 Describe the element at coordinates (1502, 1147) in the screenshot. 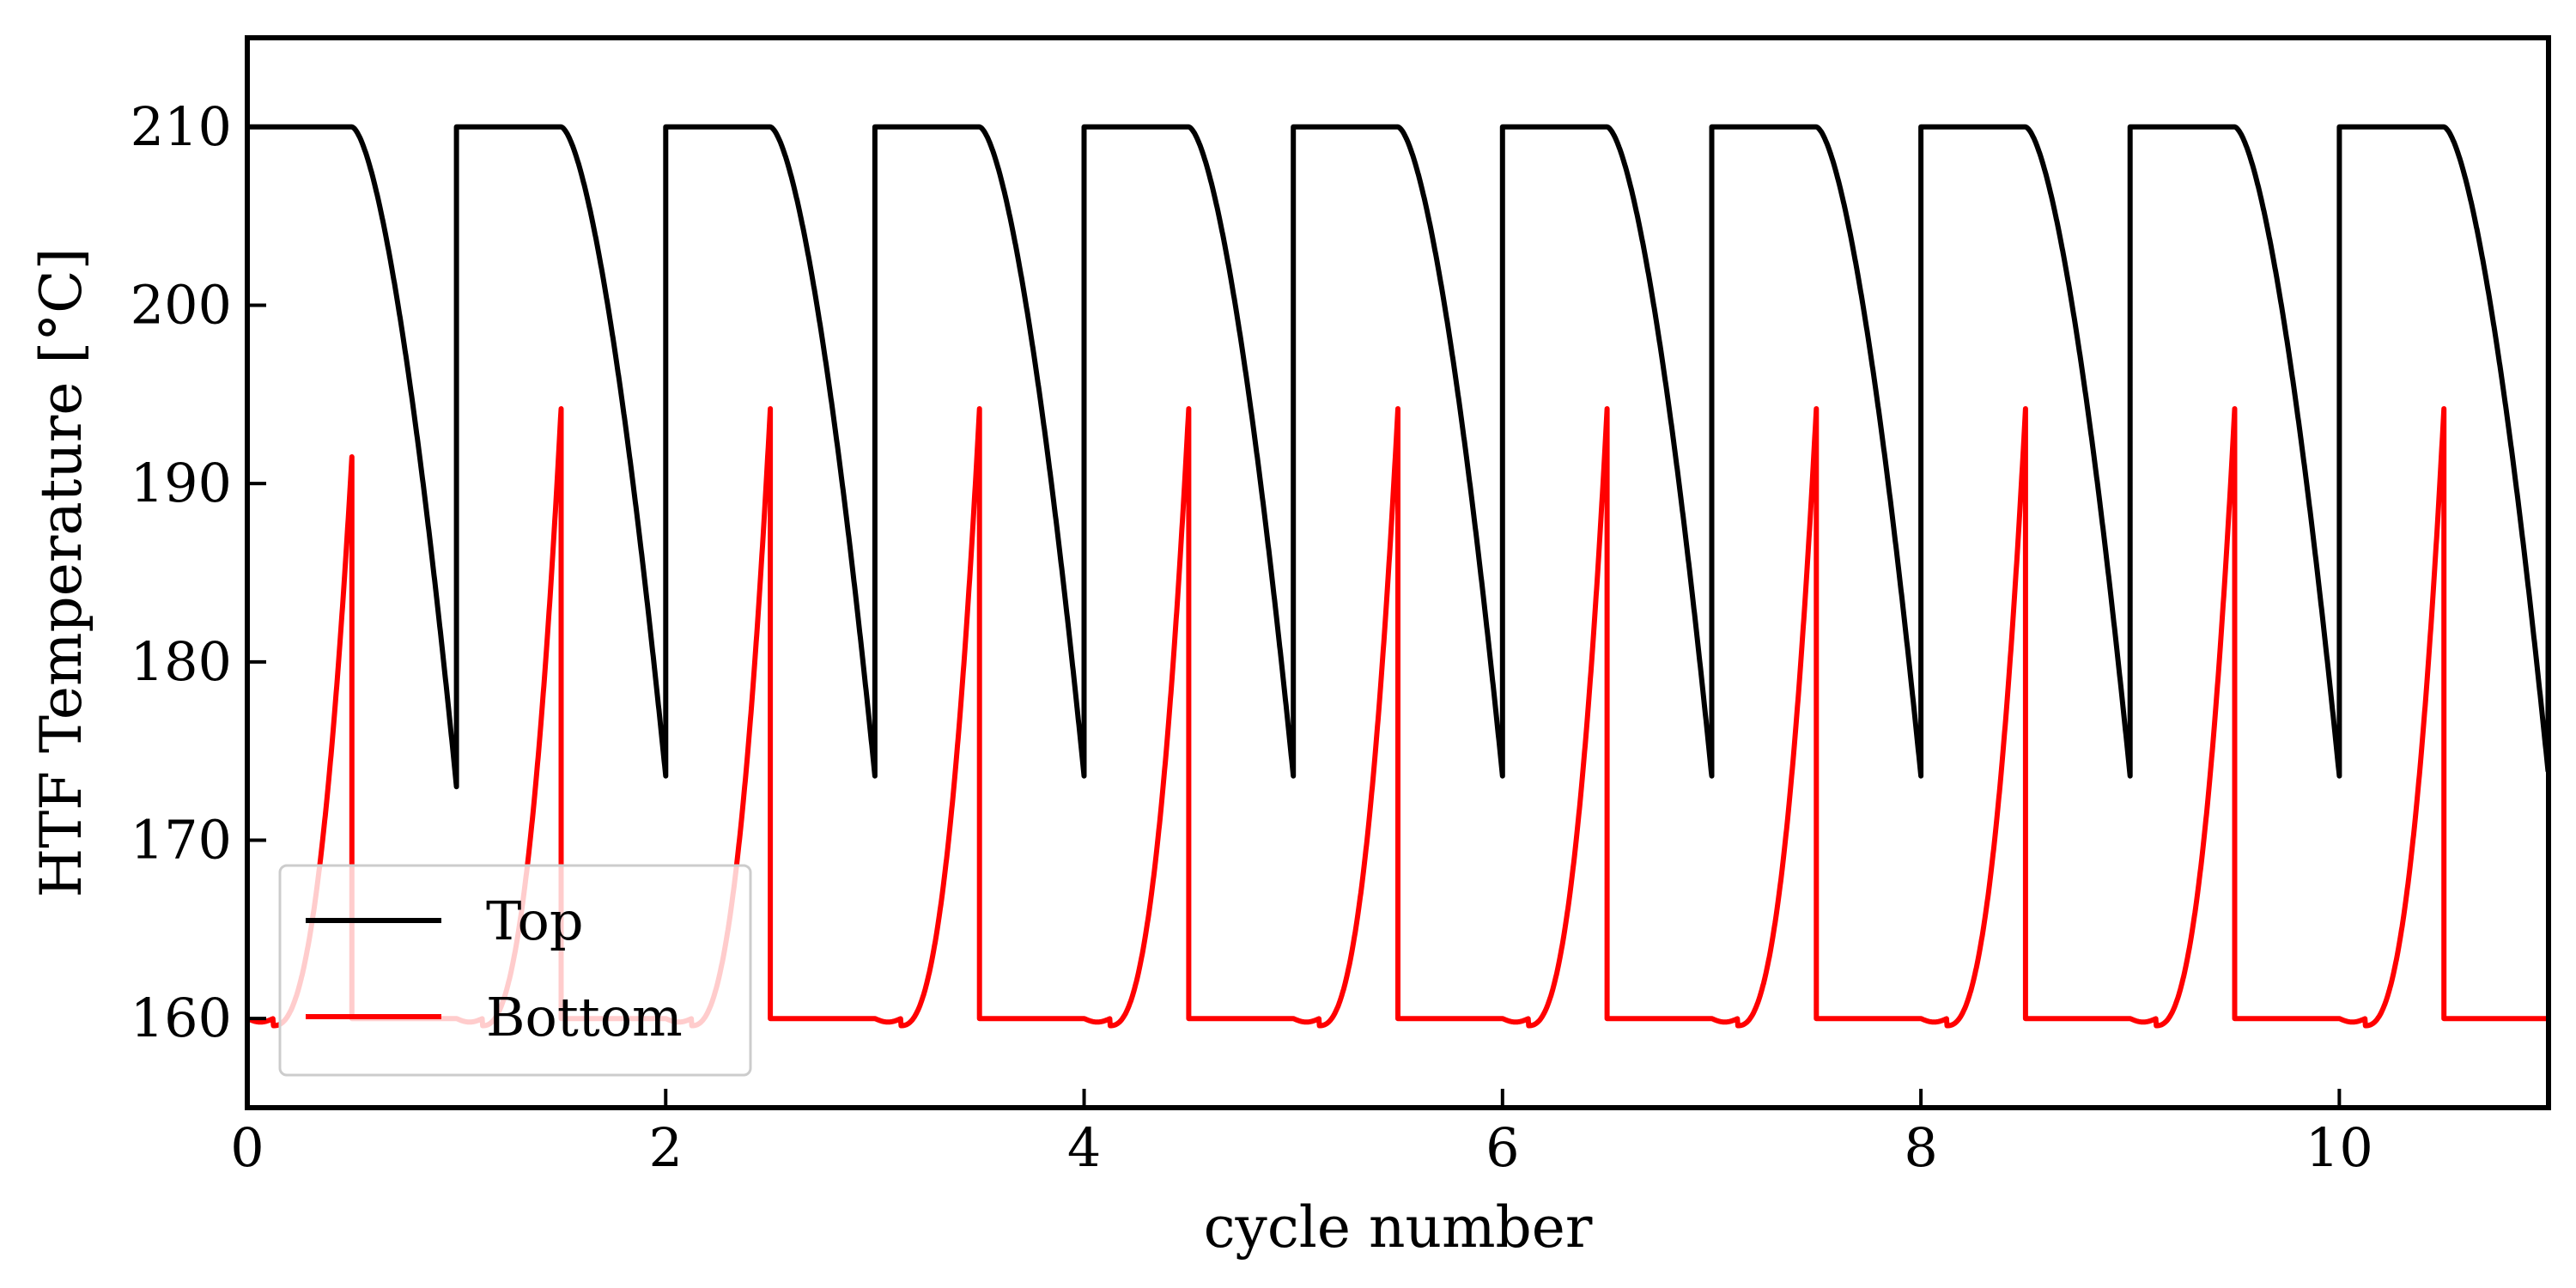

I see `x-tick-label: 6` at that location.